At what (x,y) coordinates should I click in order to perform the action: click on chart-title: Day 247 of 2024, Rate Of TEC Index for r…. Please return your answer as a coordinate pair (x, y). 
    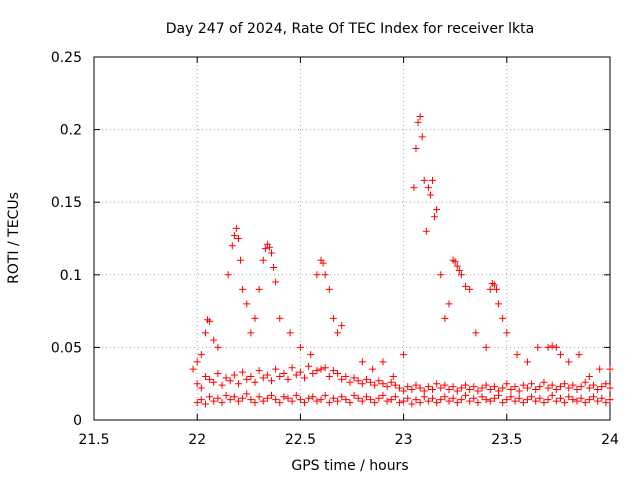
    Looking at the image, I should click on (350, 29).